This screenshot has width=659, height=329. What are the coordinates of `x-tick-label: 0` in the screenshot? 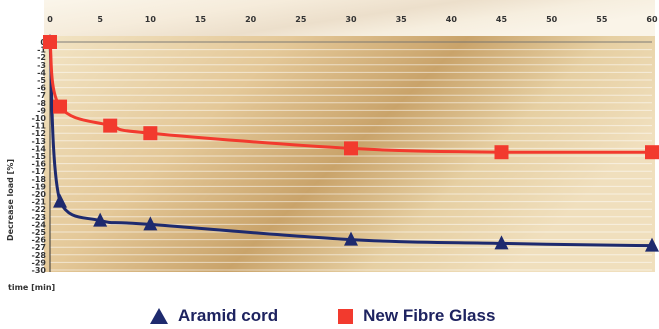 It's located at (50, 19).